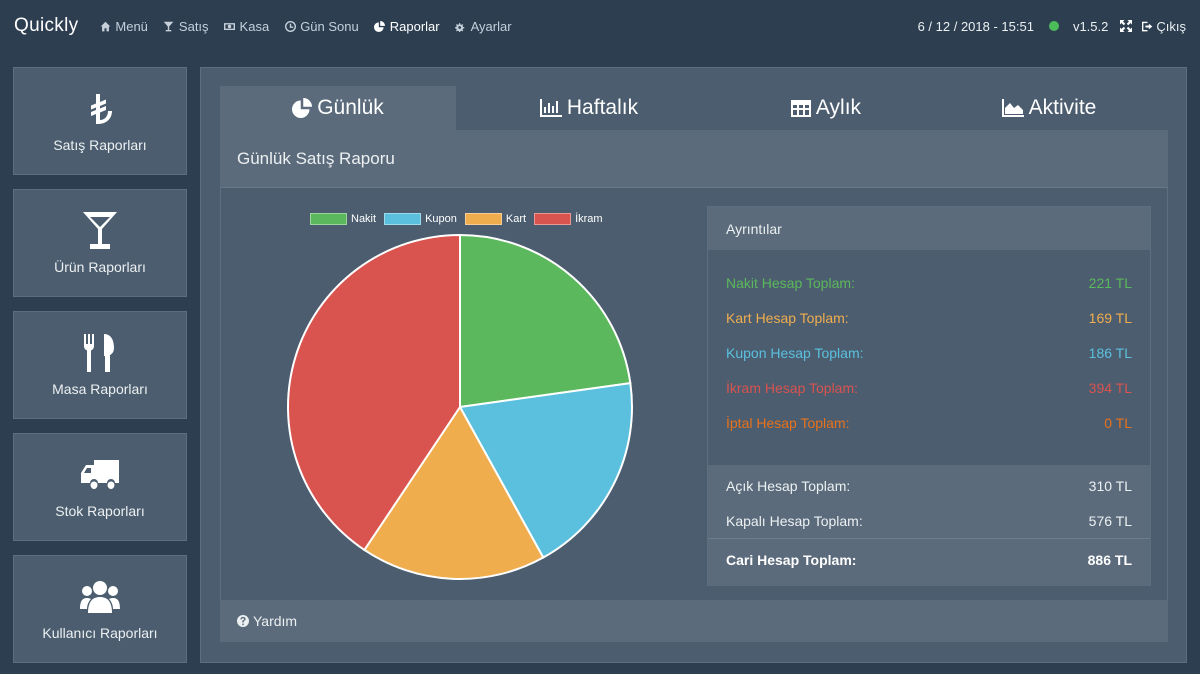  Describe the element at coordinates (694, 621) in the screenshot. I see `help-link: Yardım` at that location.